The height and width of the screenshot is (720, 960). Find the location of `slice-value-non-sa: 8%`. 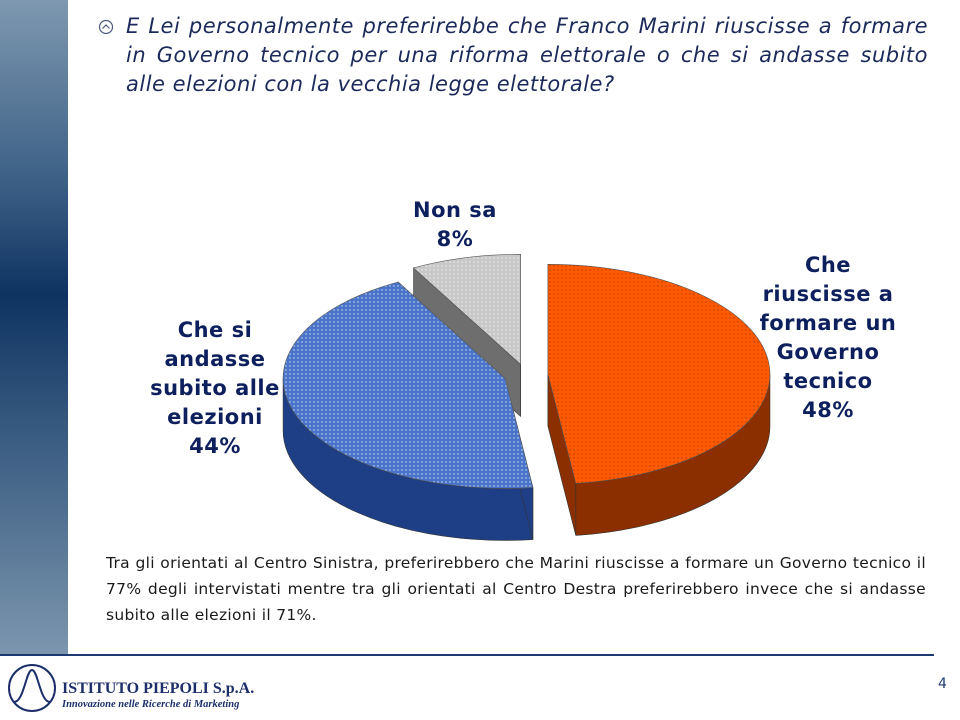

slice-value-non-sa: 8% is located at coordinates (455, 239).